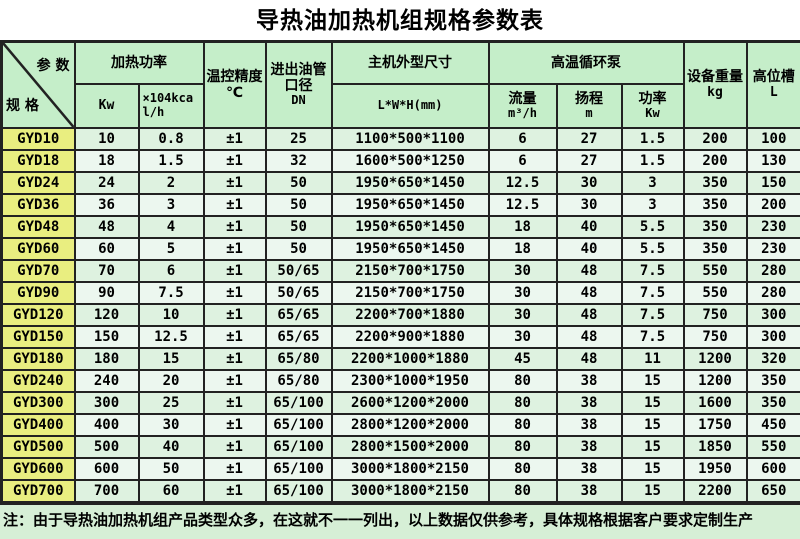  What do you see at coordinates (410, 425) in the screenshot?
I see `cell: 2800*1200*2000` at bounding box center [410, 425].